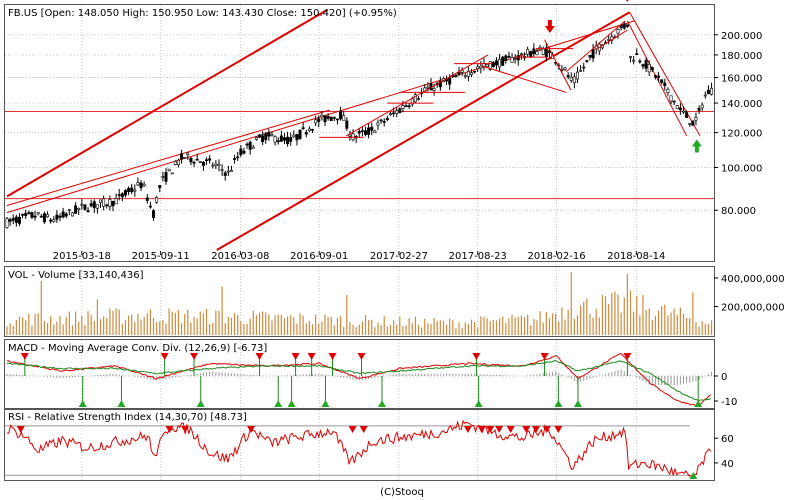  I want to click on date-tick-label: 2015-09-11, so click(161, 256).